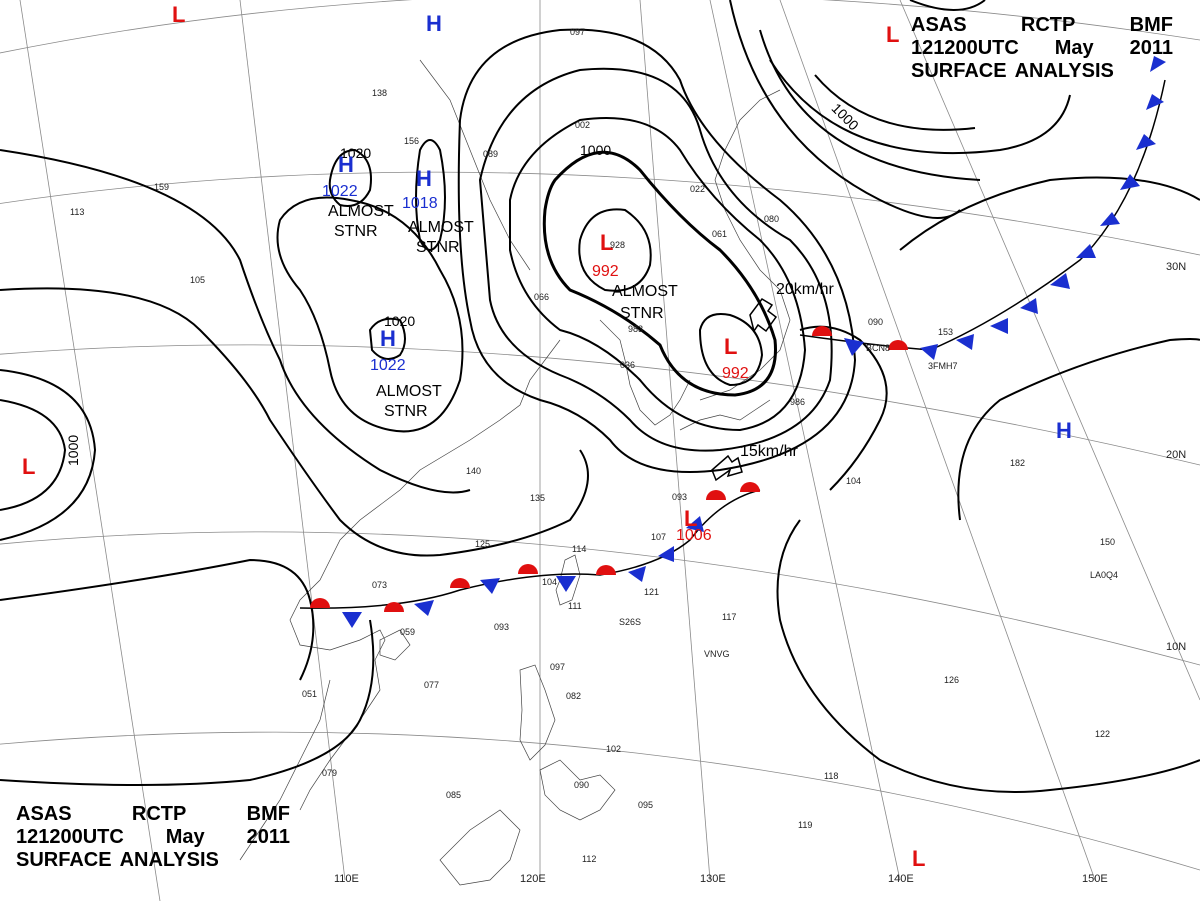 This screenshot has width=1200, height=901. I want to click on station-value: 104, so click(853, 481).